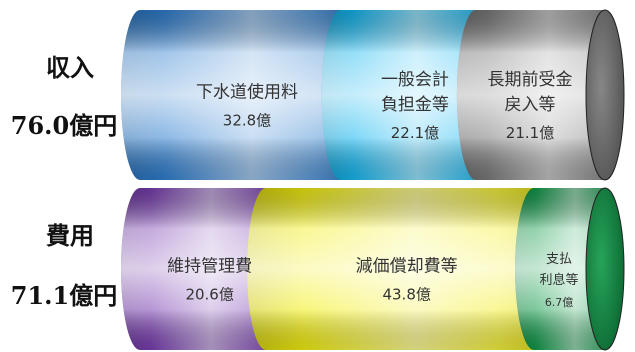  Describe the element at coordinates (247, 92) in the screenshot. I see `segment-label: 下水道使用料` at that location.